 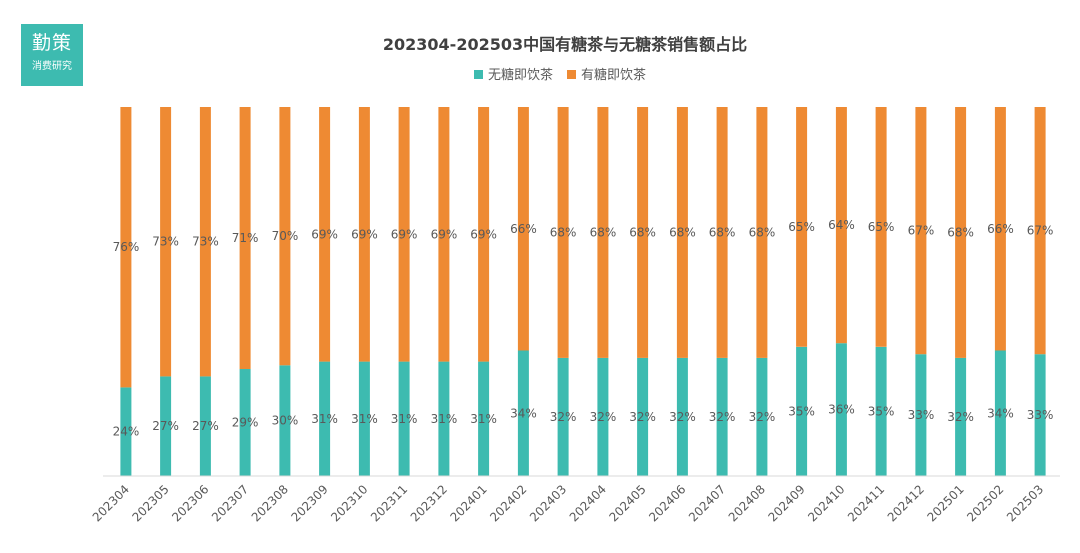 I want to click on x-tick-label-202401: 202401, so click(x=468, y=503).